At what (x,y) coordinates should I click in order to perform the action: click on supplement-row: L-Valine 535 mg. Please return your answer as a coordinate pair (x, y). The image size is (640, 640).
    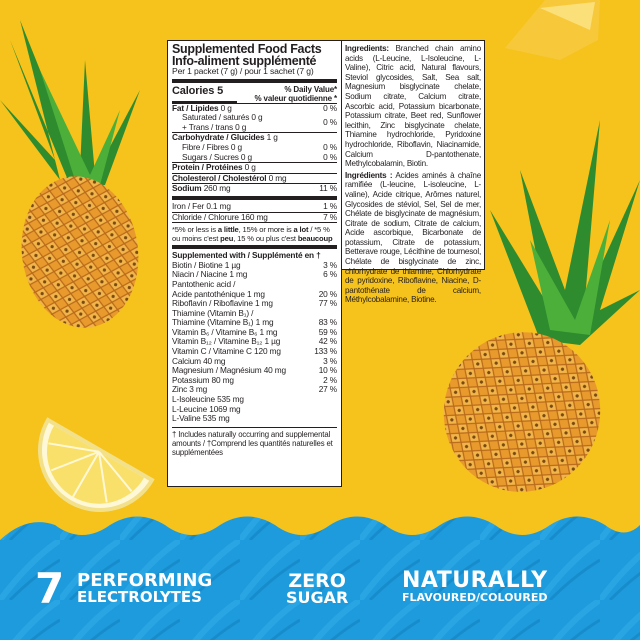
    Looking at the image, I should click on (201, 418).